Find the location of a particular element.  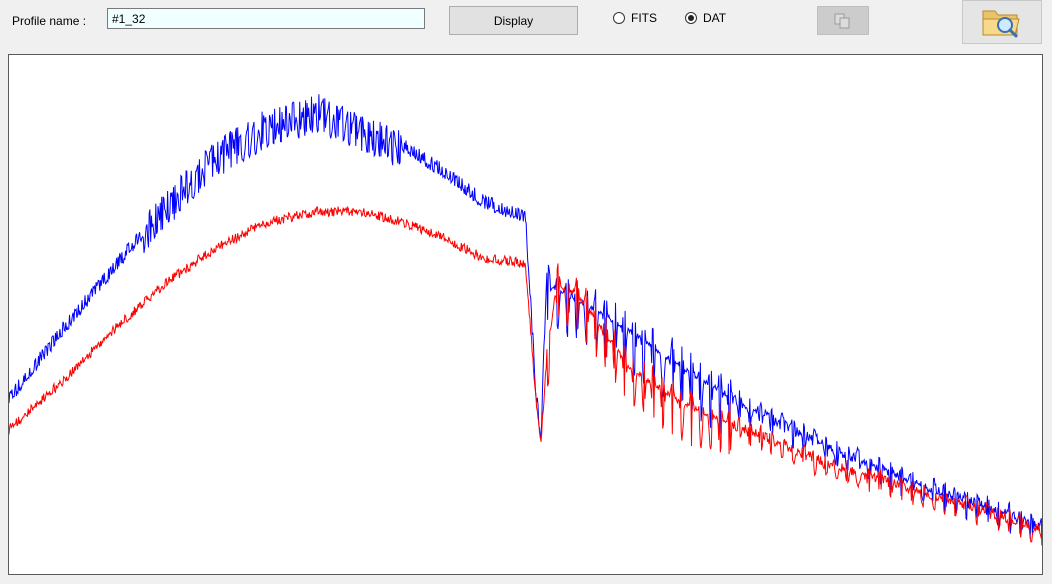

fits-radio: FITS is located at coordinates (635, 18).